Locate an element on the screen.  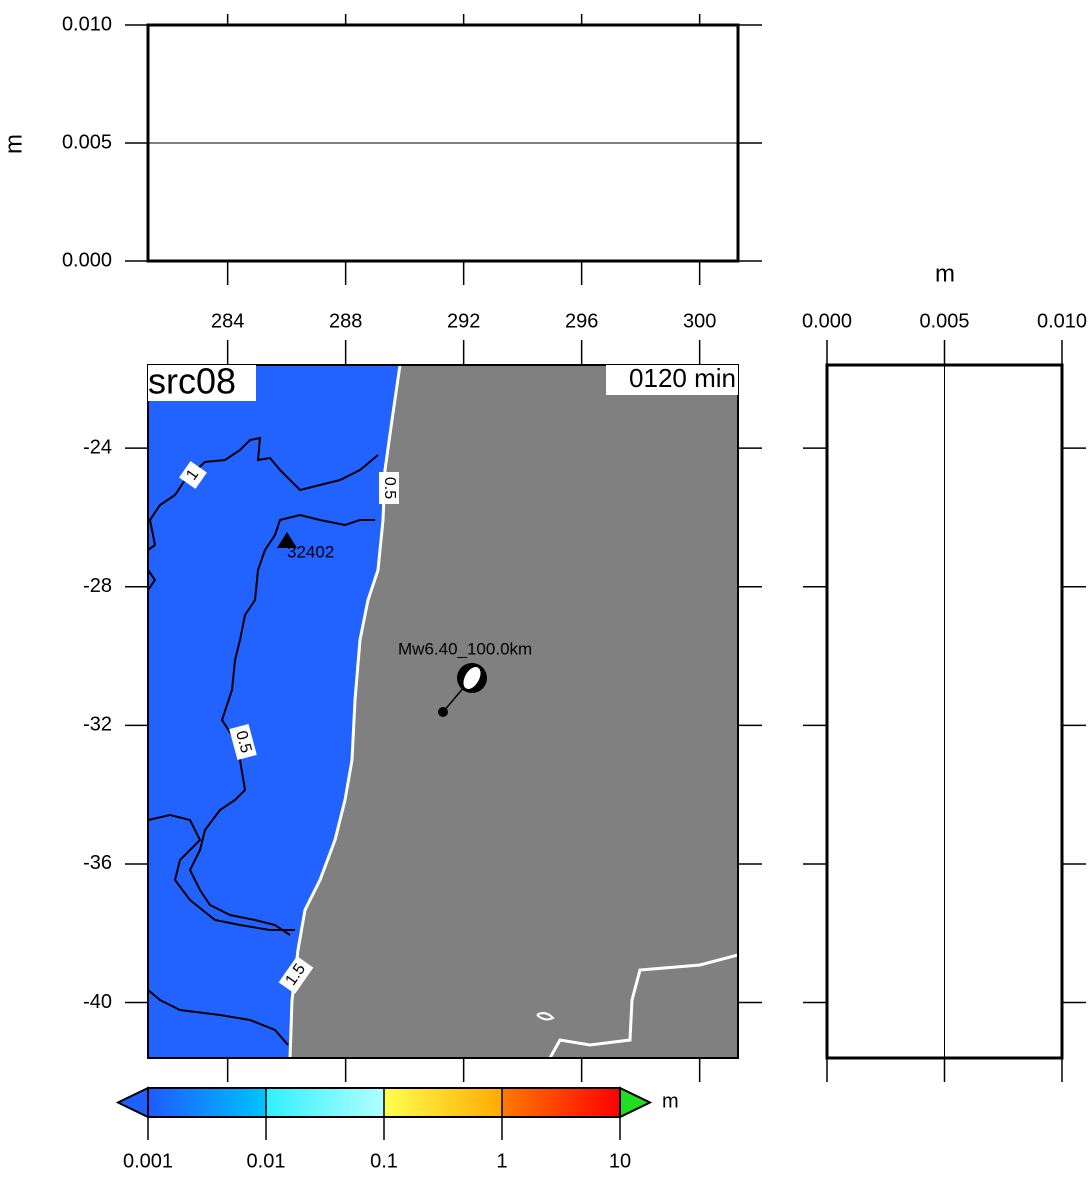
y-tick-label: -32 is located at coordinates (97, 725).